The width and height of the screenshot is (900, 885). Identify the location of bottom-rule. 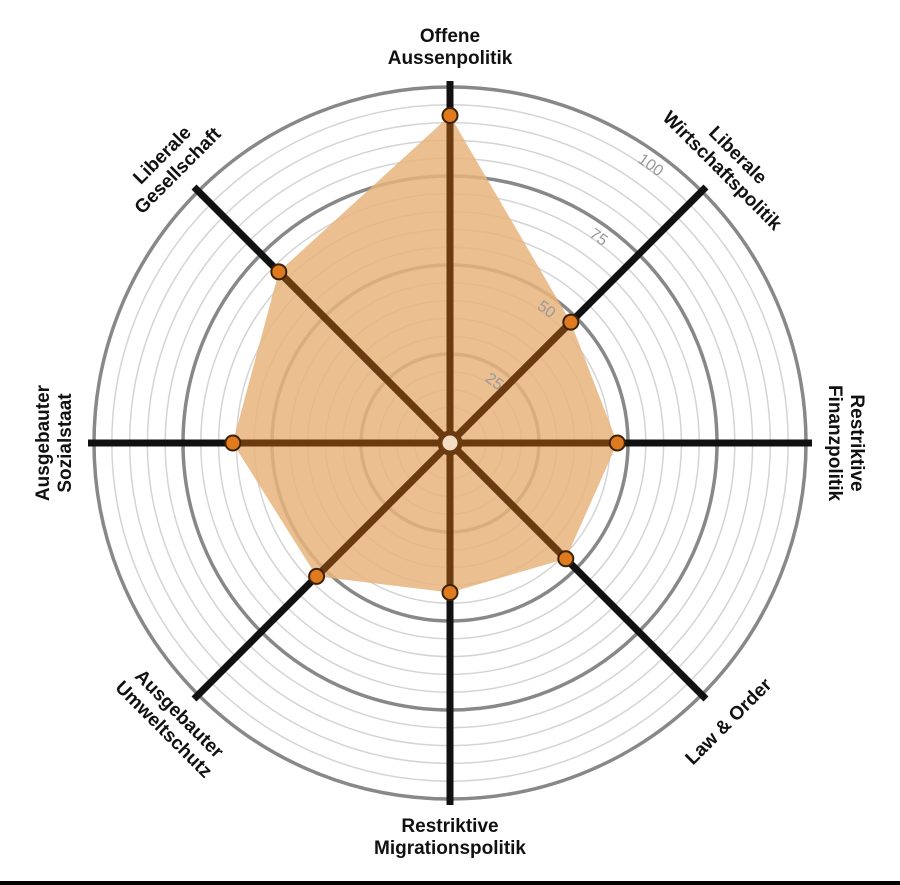
(450, 883).